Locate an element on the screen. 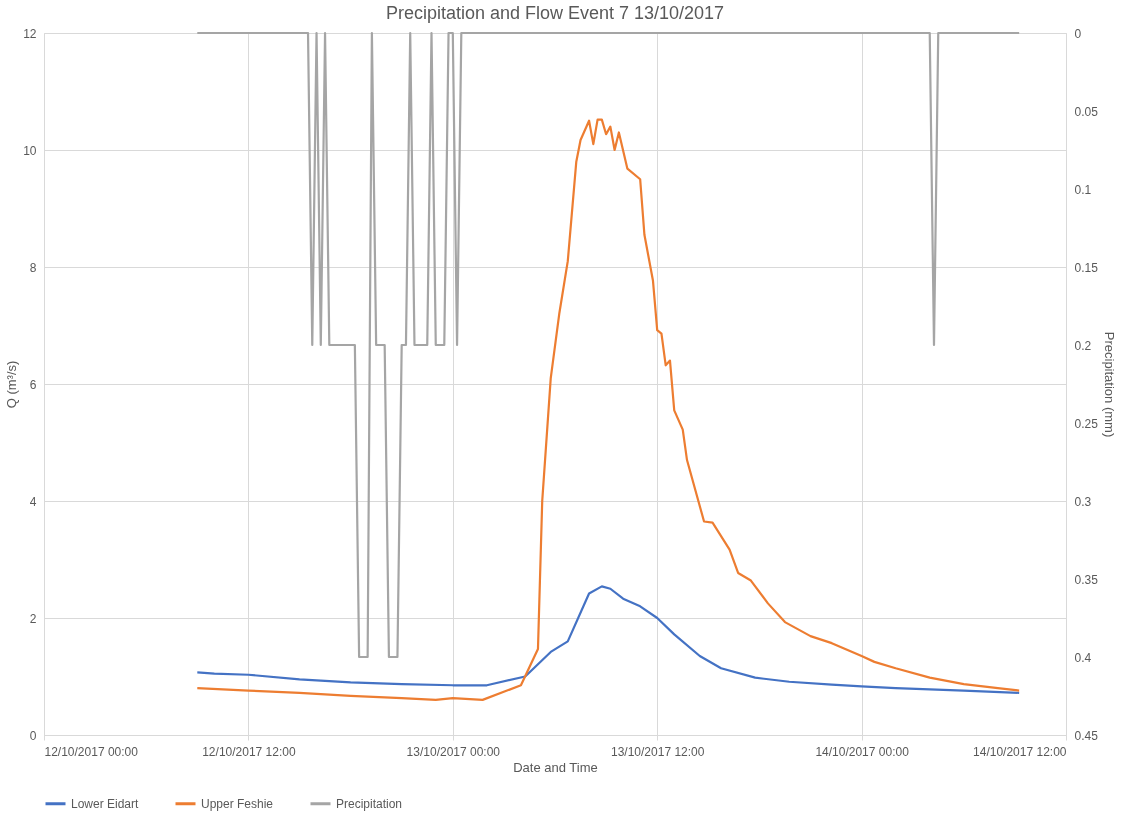 The width and height of the screenshot is (1136, 830). y2-tick-label: 0.45 is located at coordinates (1086, 735).